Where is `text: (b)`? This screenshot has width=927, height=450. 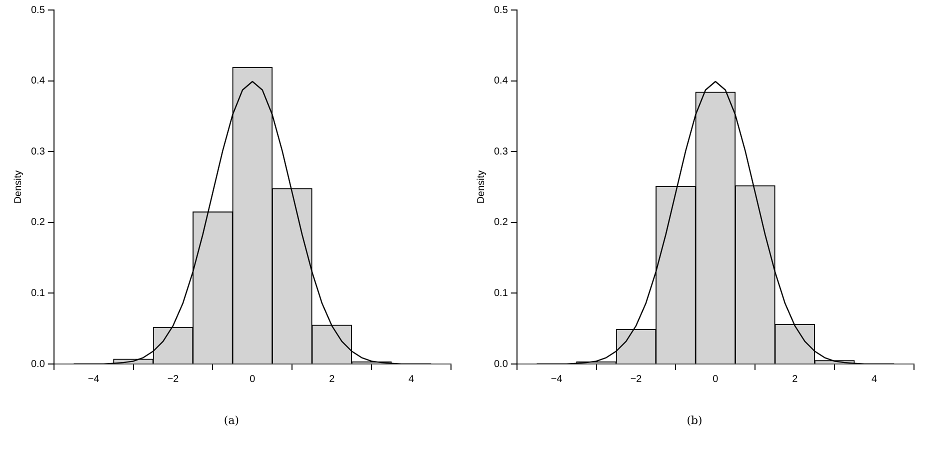
text: (b) is located at coordinates (695, 420).